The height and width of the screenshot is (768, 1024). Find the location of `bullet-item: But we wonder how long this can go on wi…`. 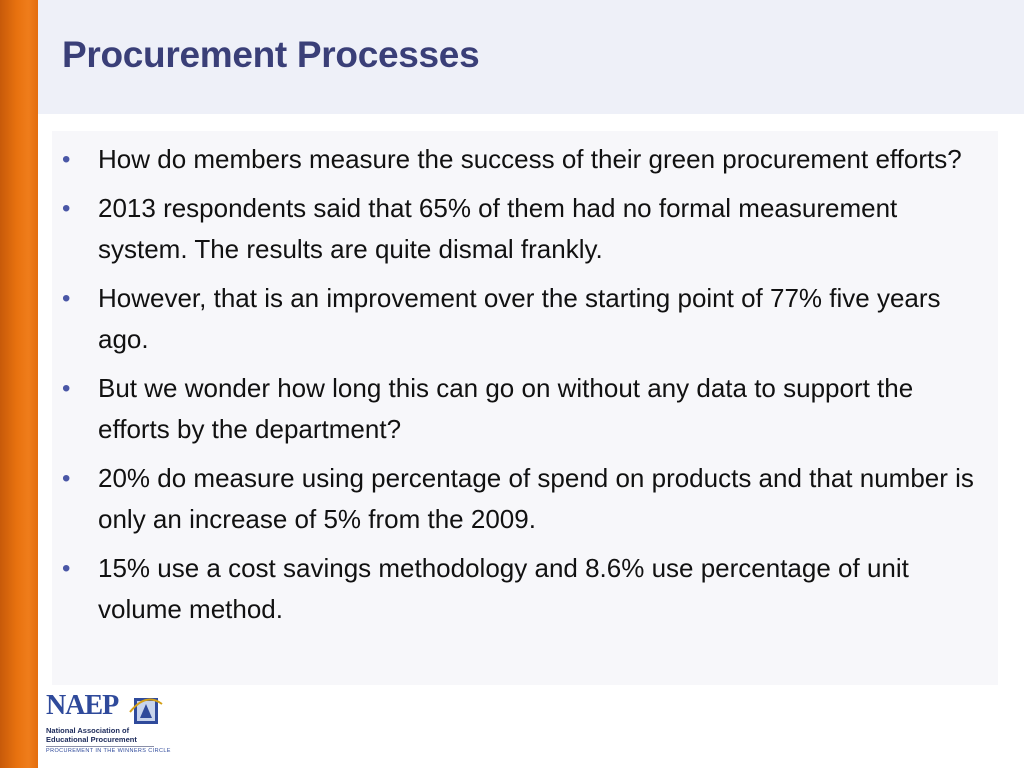

bullet-item: But we wonder how long this can go on wi… is located at coordinates (526, 409).